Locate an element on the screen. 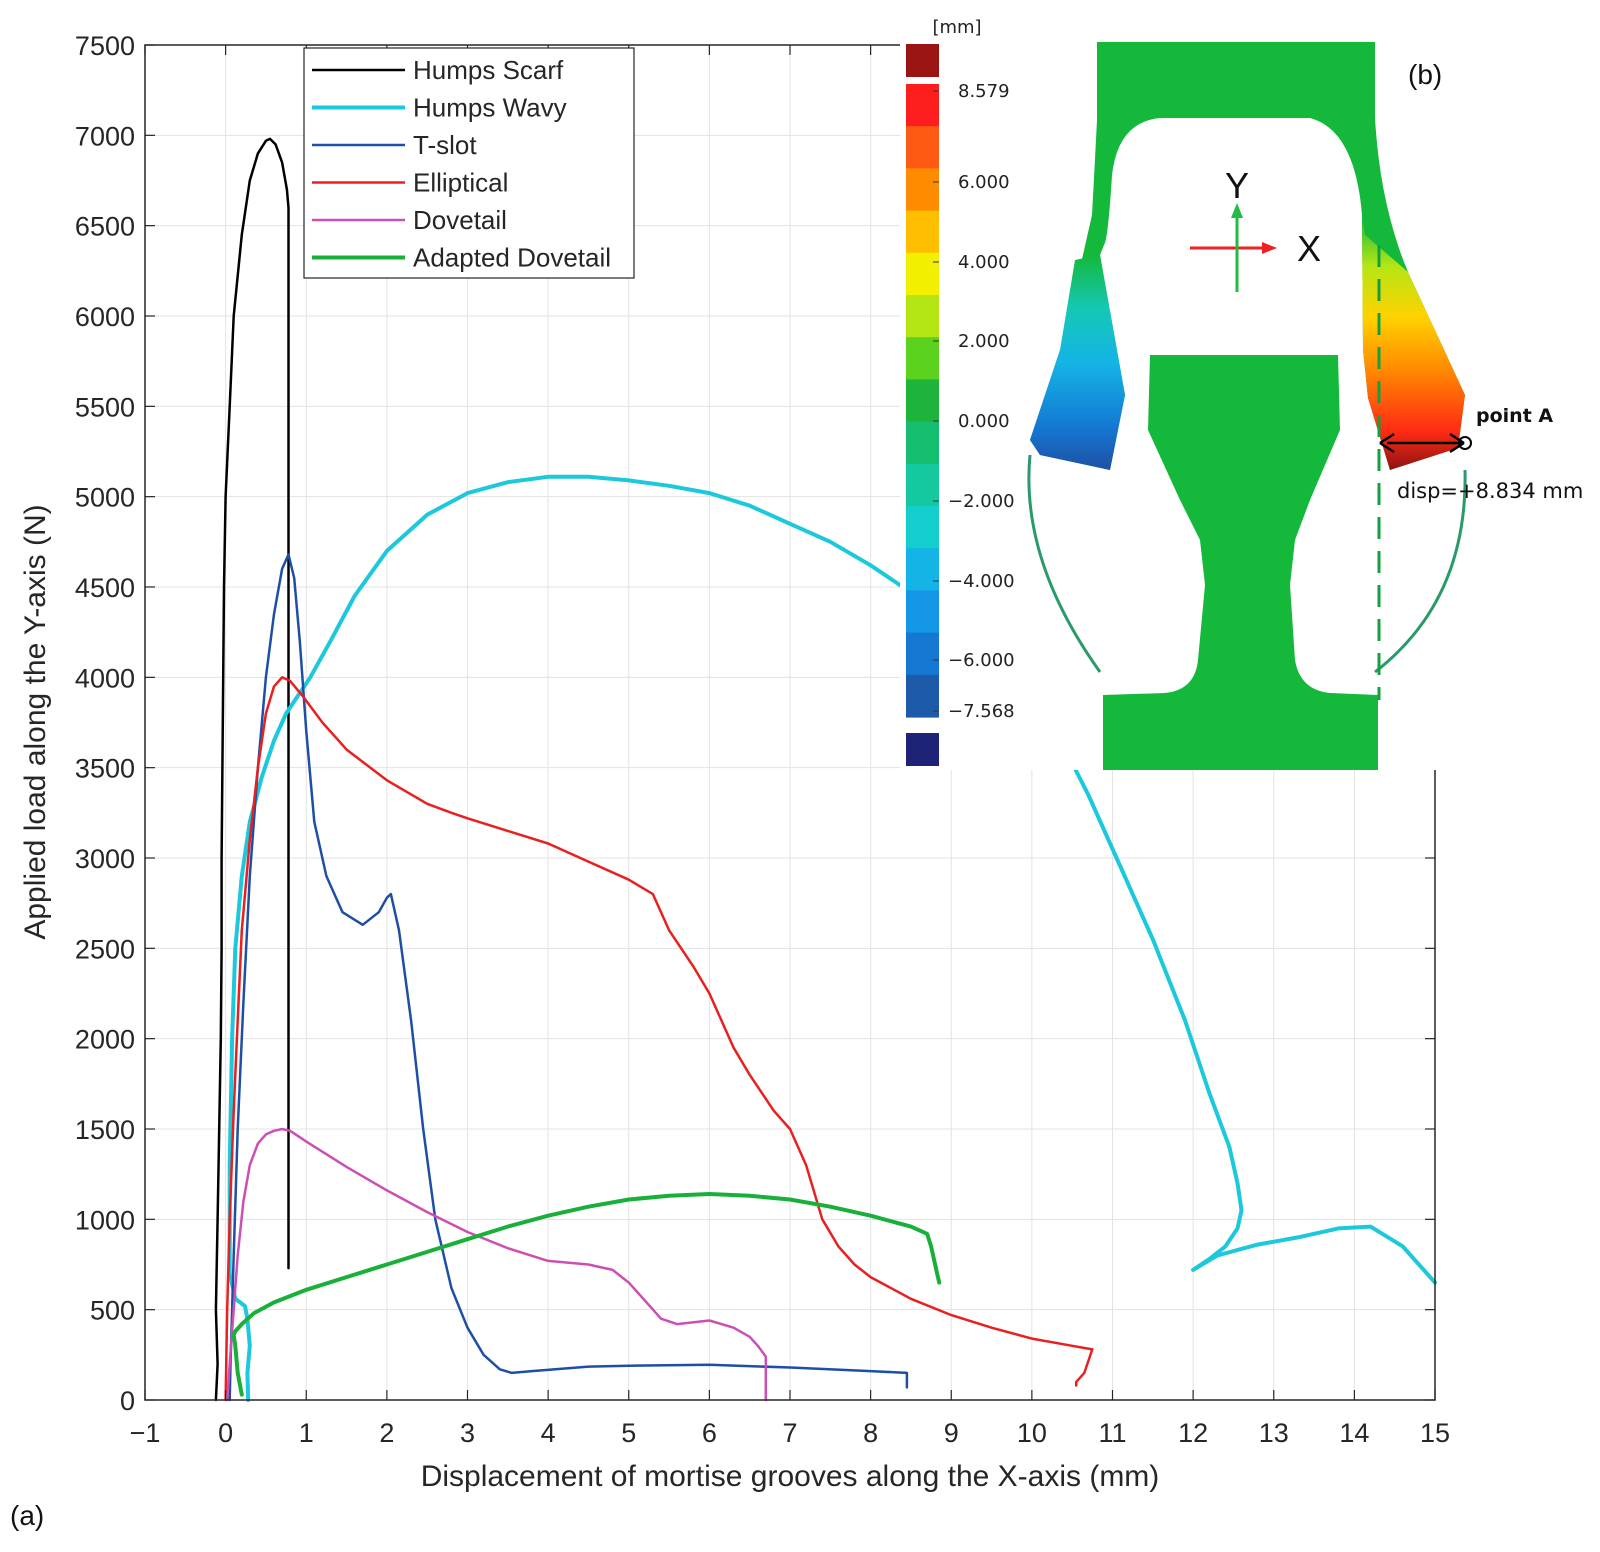  series-line-humps-scarf is located at coordinates (252, 769).